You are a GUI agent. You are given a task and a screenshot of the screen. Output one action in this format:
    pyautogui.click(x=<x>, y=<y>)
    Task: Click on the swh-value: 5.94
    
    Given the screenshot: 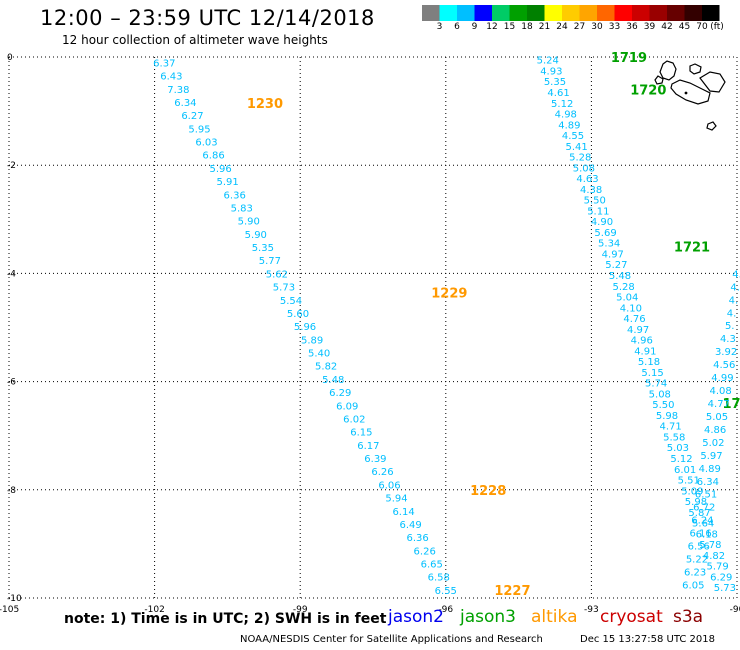 What is the action you would take?
    pyautogui.click(x=396, y=499)
    